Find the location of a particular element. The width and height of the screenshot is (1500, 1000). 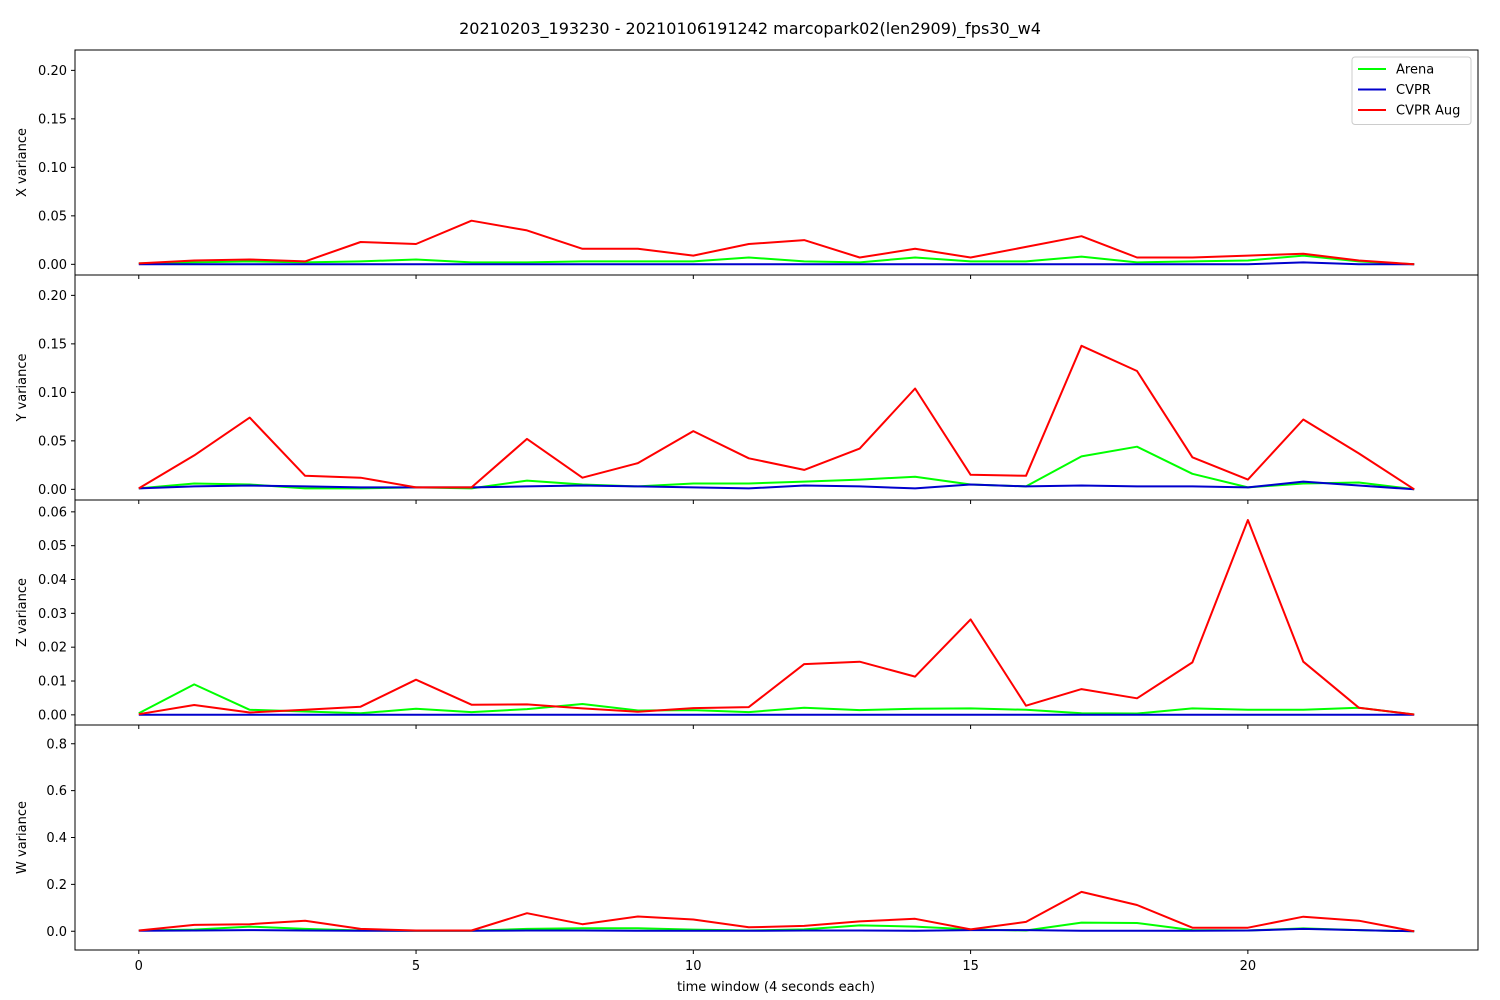

y-tick-label: 0.01 is located at coordinates (52, 682).